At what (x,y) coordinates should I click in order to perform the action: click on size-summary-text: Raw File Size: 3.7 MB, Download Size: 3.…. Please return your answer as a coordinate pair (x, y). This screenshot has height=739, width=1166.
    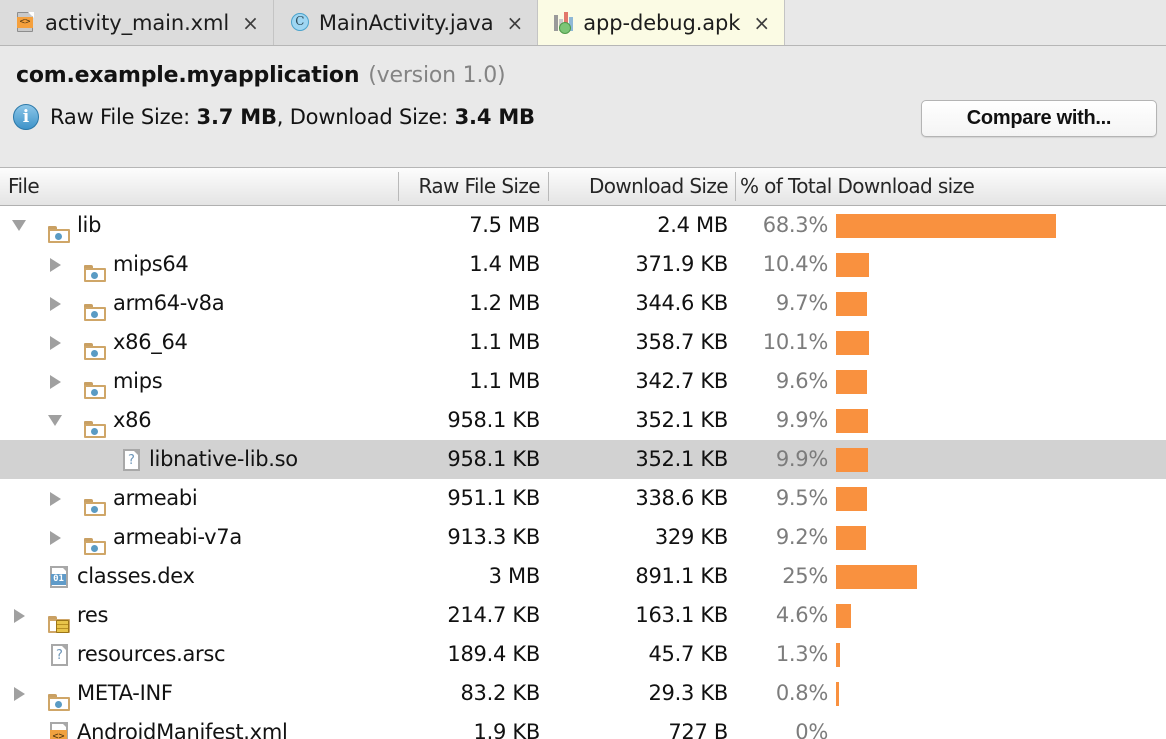
    Looking at the image, I should click on (292, 117).